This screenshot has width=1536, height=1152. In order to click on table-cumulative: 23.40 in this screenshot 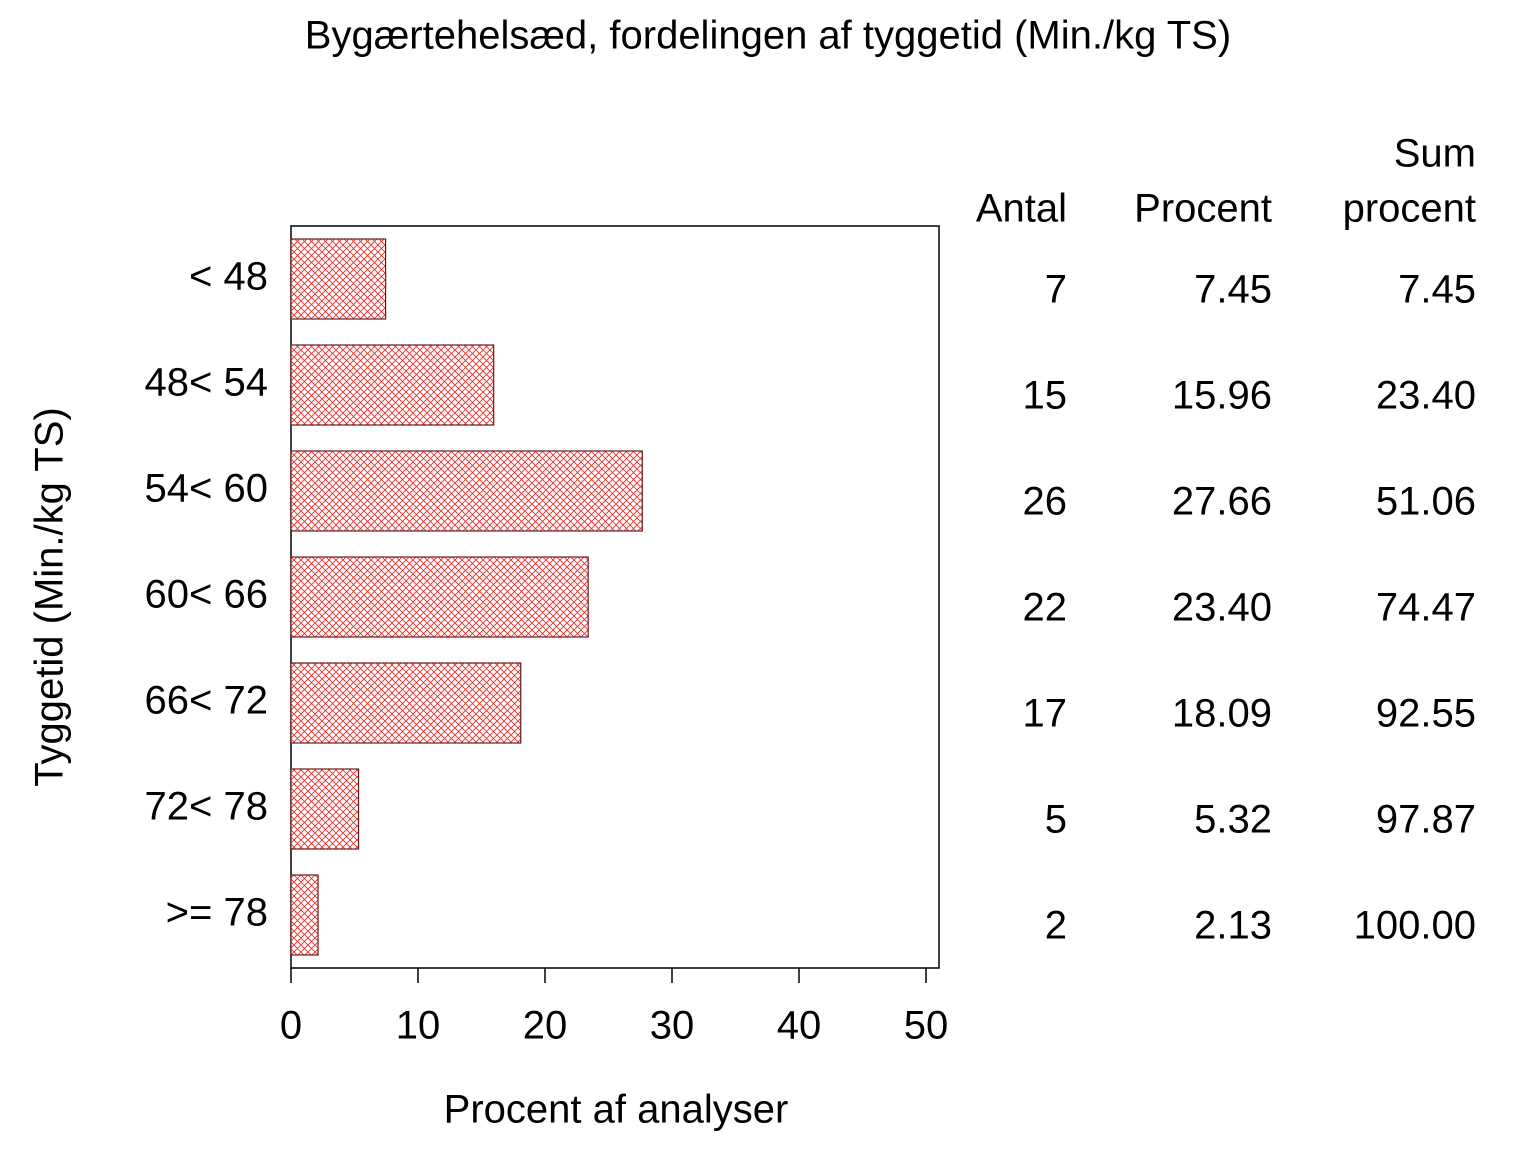, I will do `click(1426, 396)`.